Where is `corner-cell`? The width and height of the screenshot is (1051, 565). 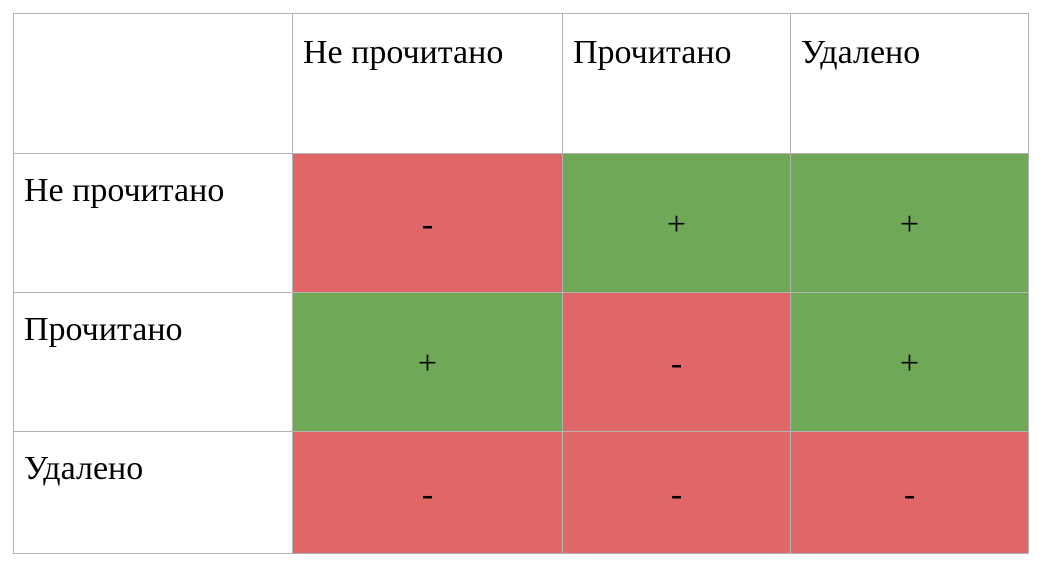 corner-cell is located at coordinates (153, 83).